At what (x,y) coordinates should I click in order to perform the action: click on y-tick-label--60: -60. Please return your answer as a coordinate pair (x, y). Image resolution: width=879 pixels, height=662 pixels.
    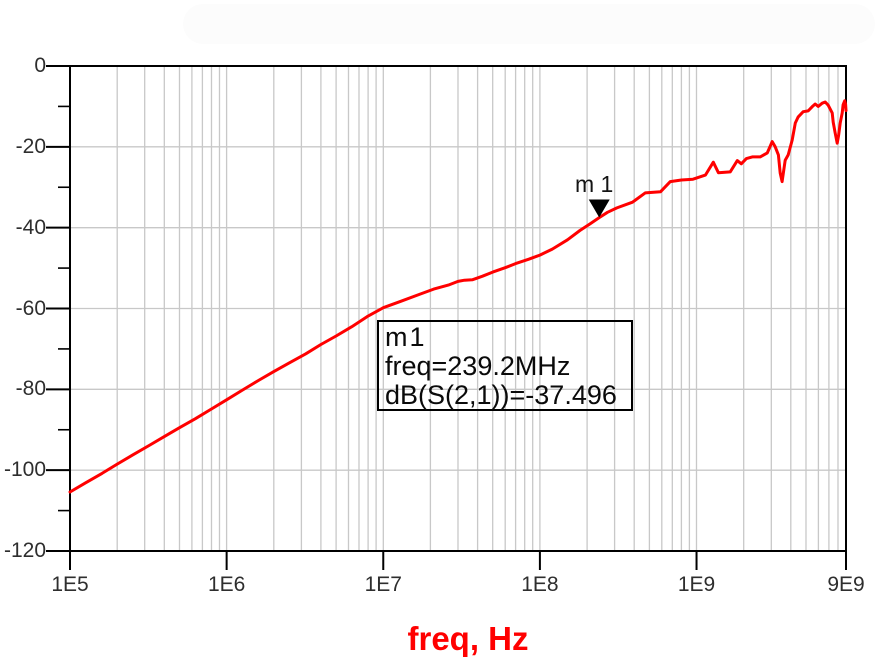
    Looking at the image, I should click on (30, 308).